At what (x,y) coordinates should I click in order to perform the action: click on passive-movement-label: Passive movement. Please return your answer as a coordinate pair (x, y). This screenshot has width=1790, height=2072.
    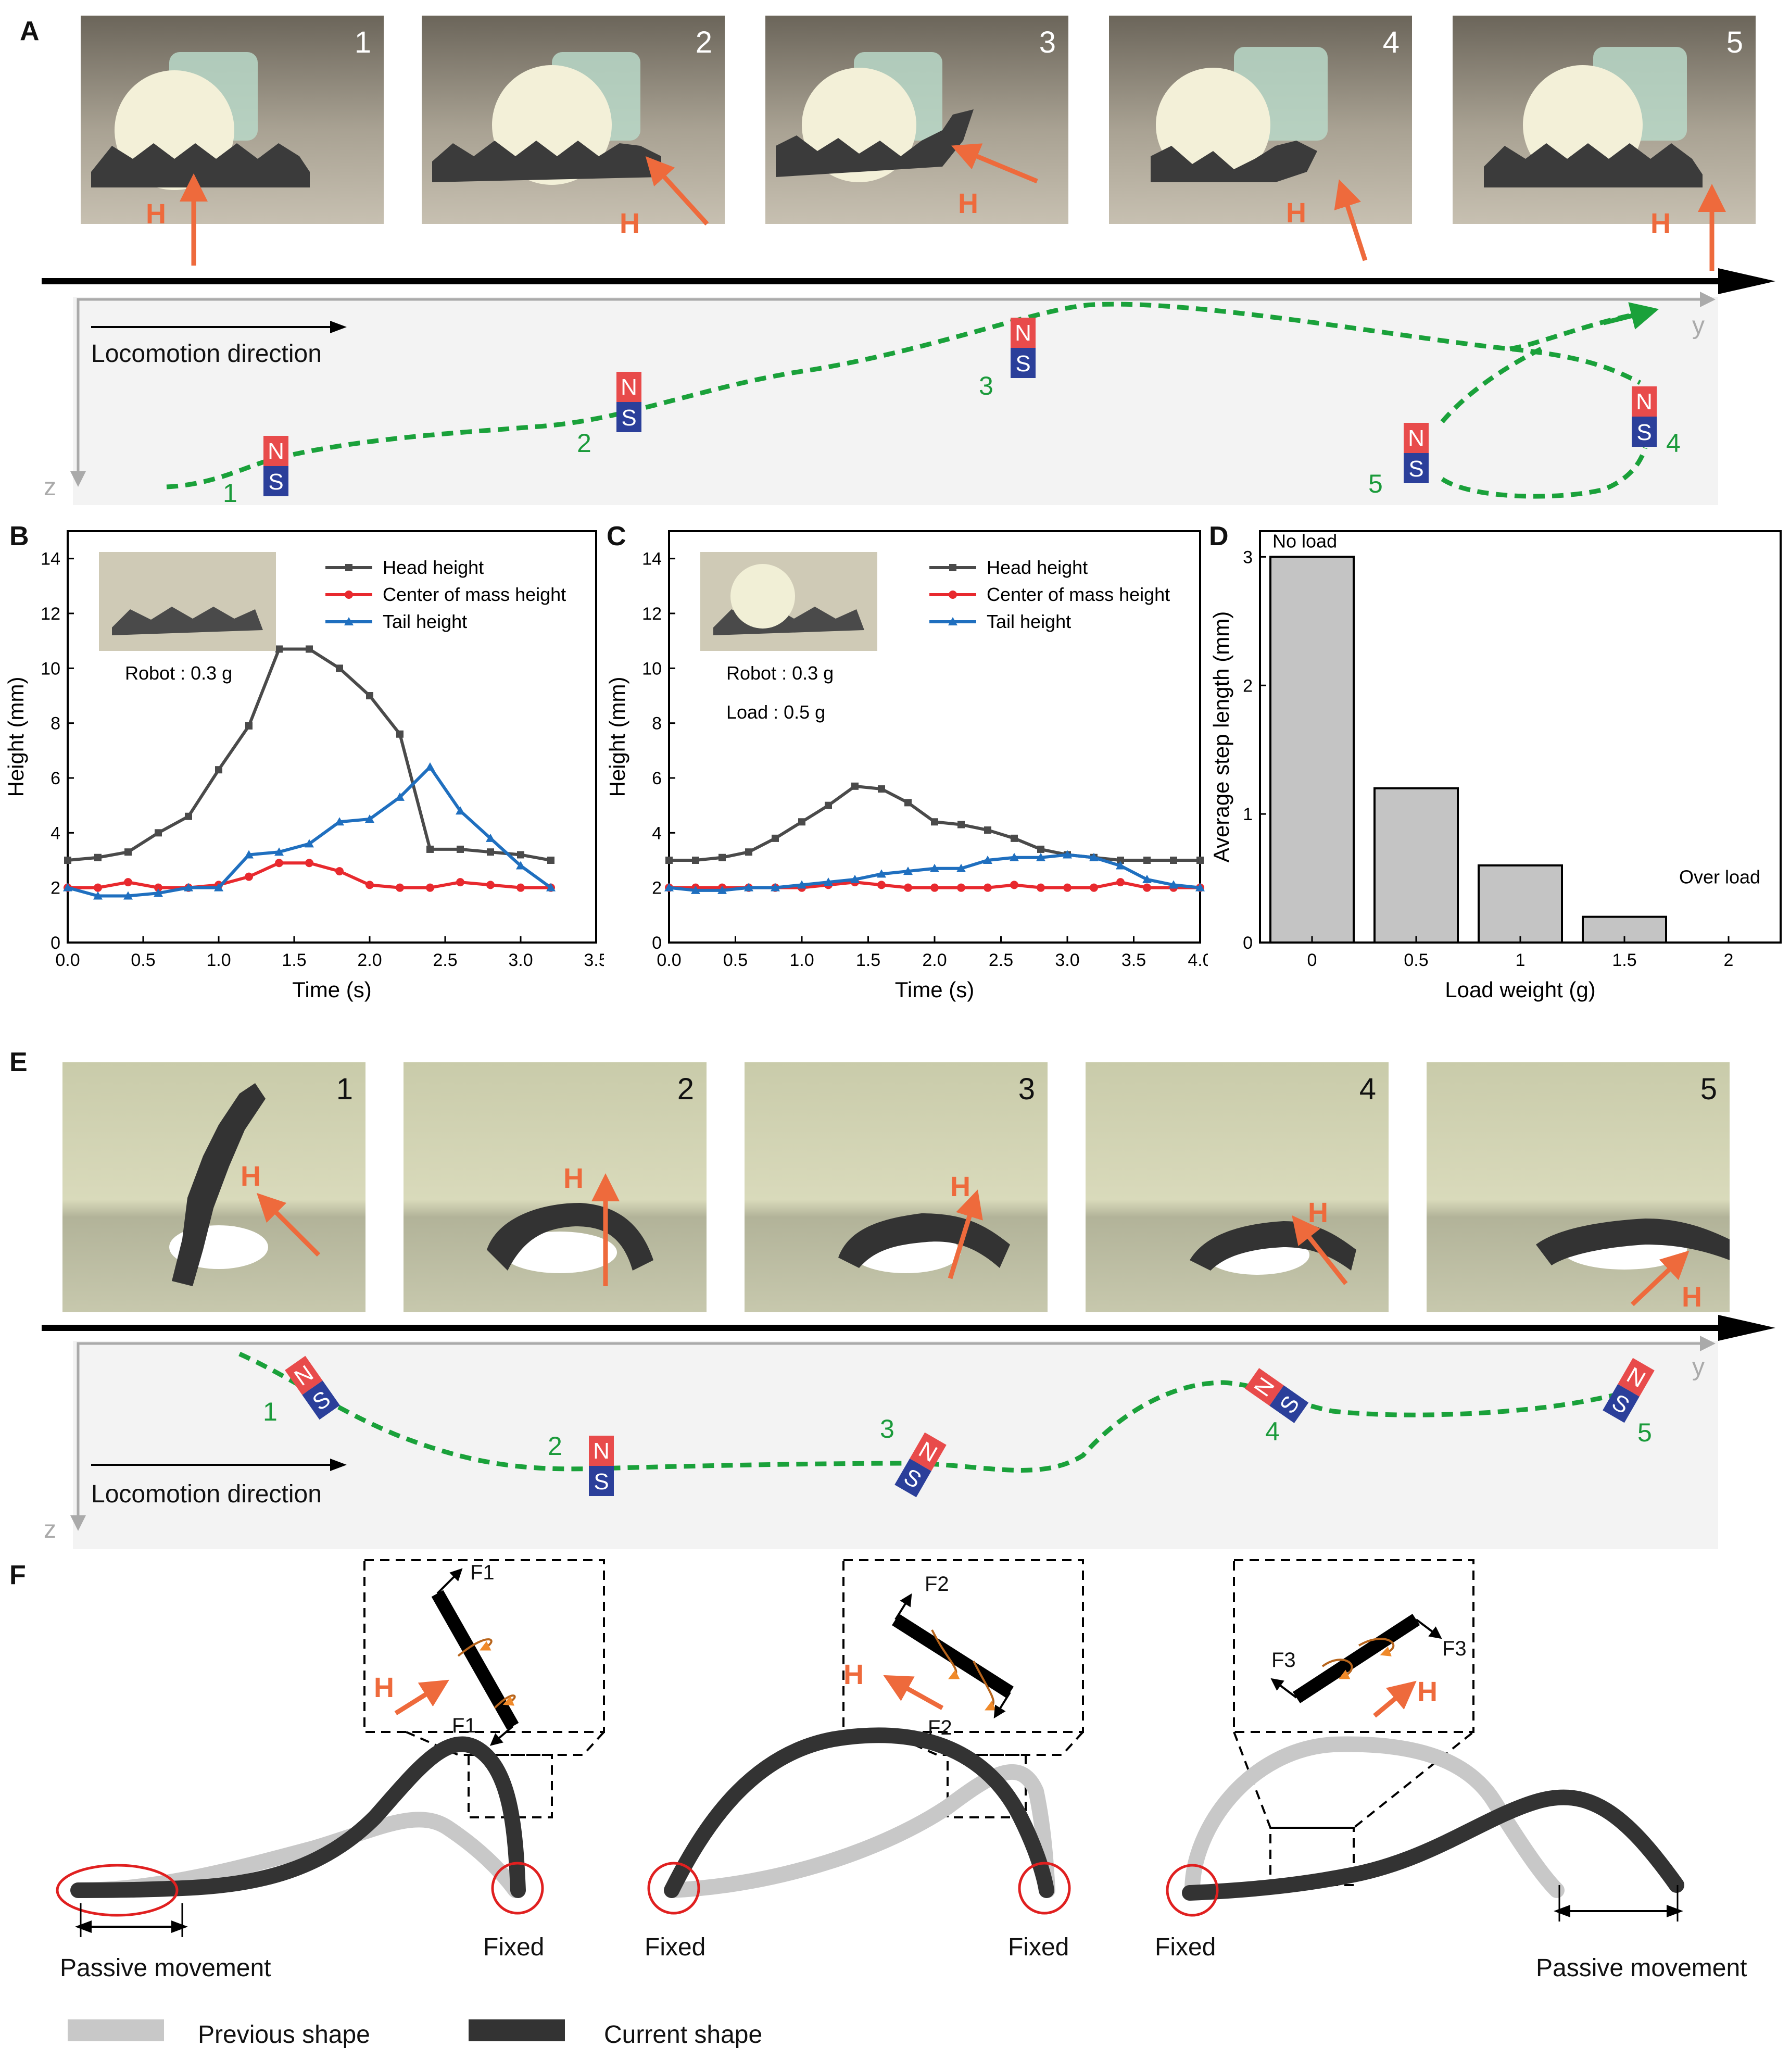
    Looking at the image, I should click on (165, 1968).